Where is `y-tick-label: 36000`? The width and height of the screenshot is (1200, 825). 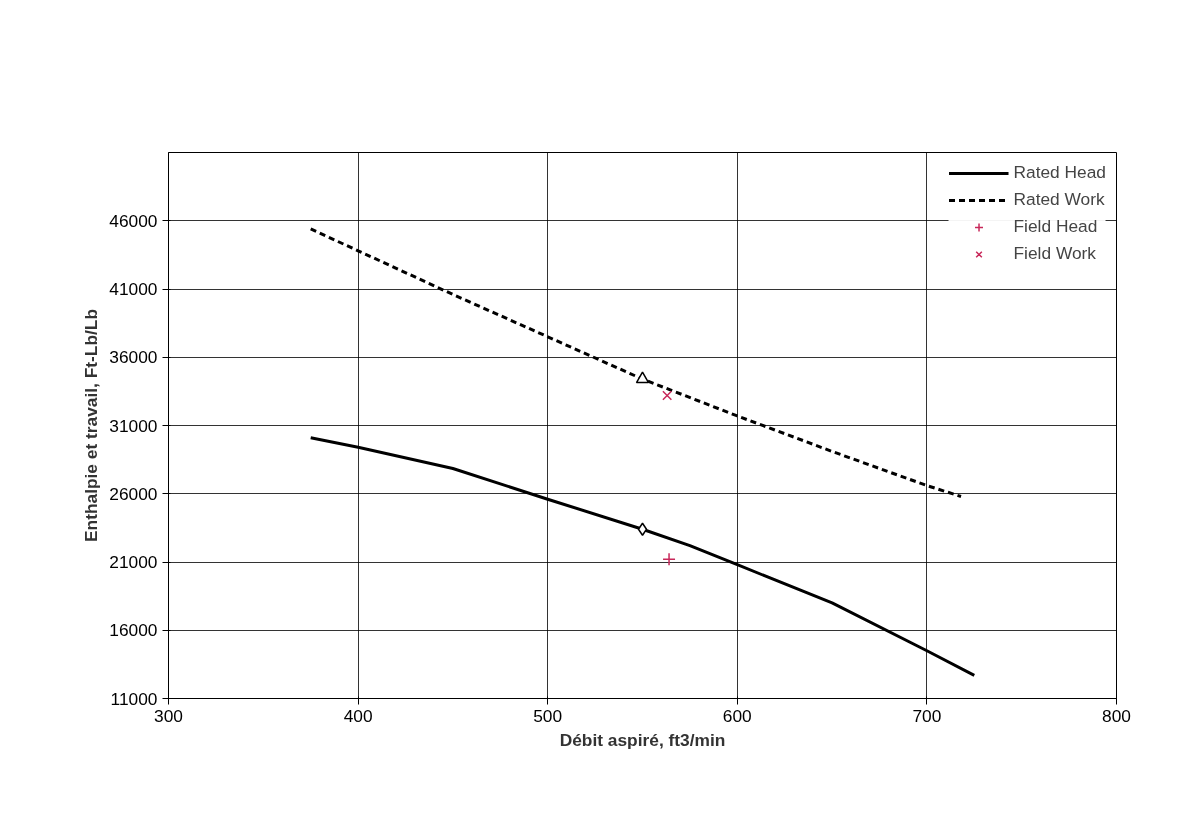 y-tick-label: 36000 is located at coordinates (133, 357).